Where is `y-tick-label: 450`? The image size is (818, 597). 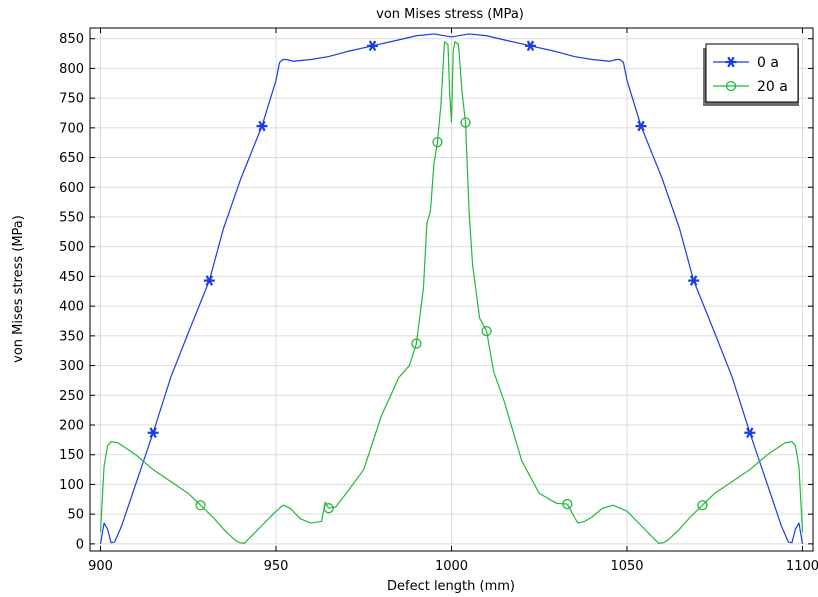
y-tick-label: 450 is located at coordinates (71, 277).